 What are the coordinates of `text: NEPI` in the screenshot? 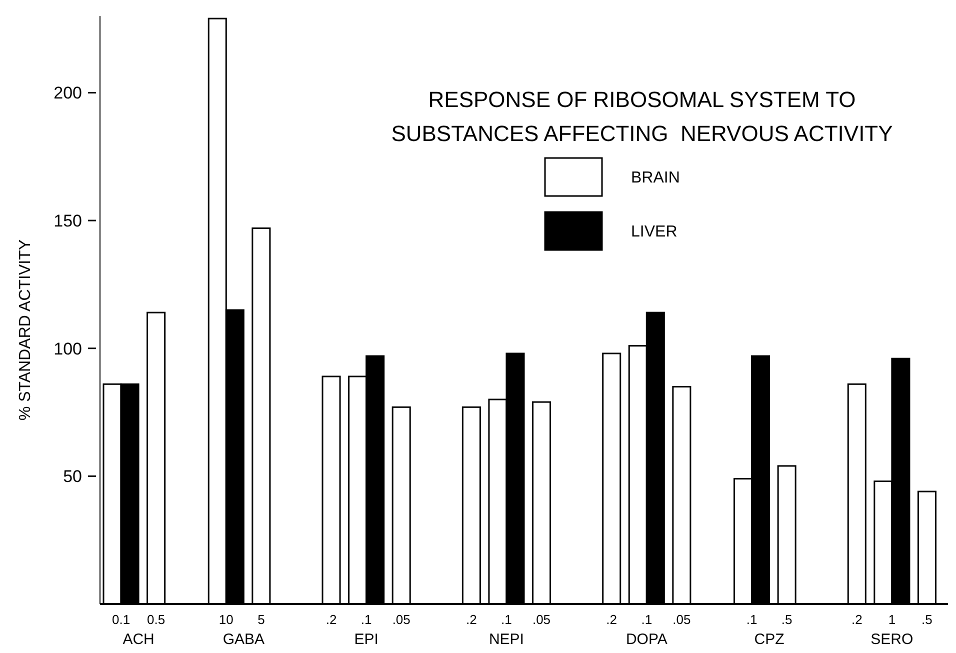 It's located at (506, 639).